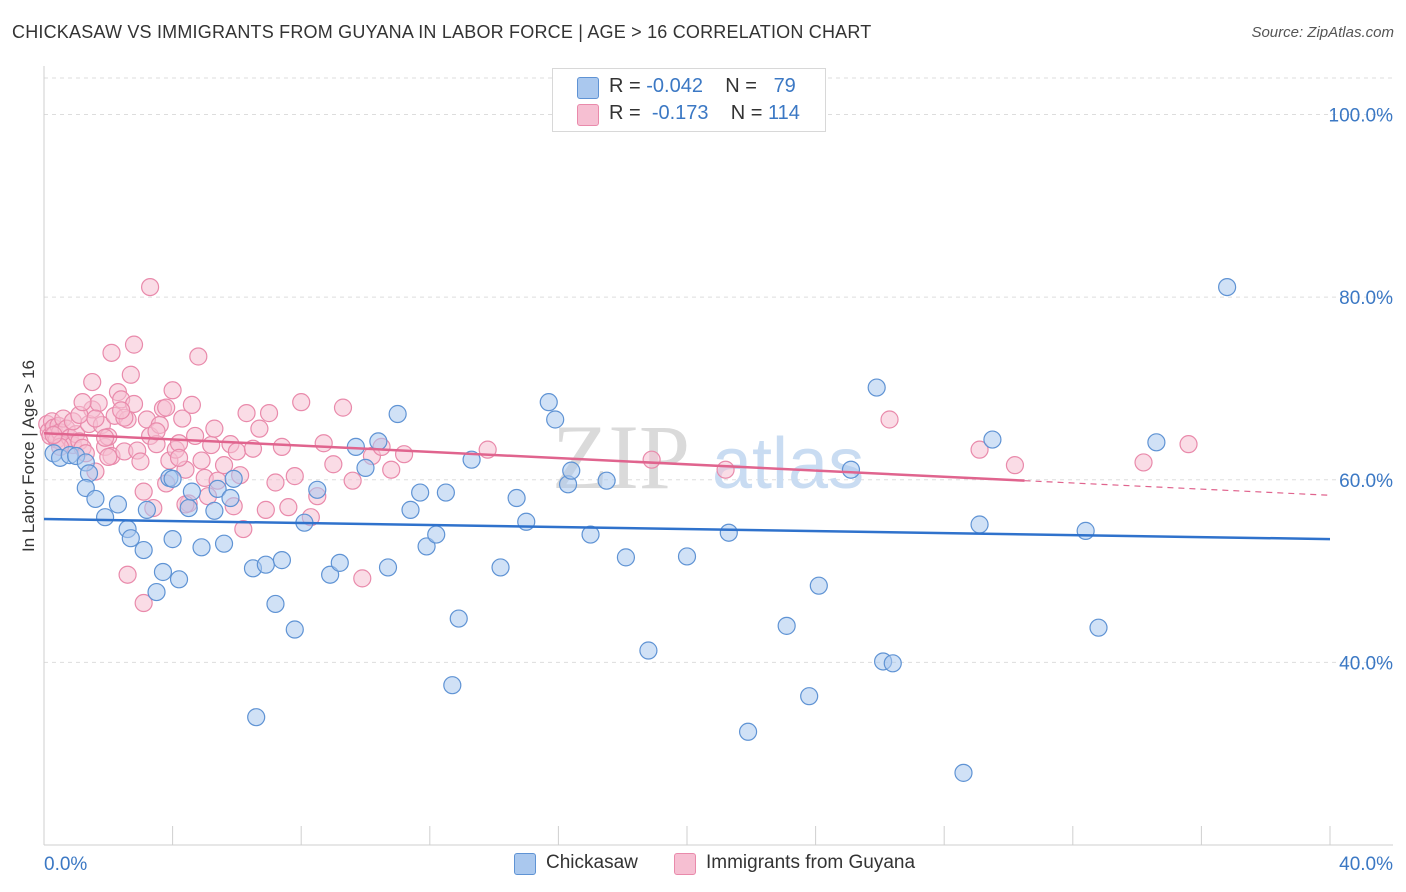  What do you see at coordinates (1177, 488) in the screenshot?
I see `trend-line-guyana-extension` at bounding box center [1177, 488].